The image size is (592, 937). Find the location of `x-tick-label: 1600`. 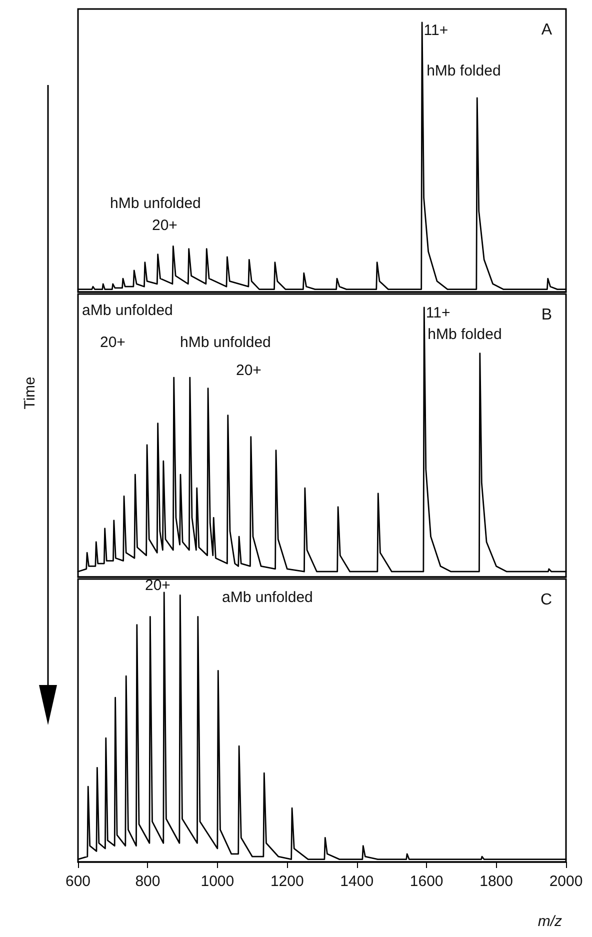

x-tick-label: 1600 is located at coordinates (427, 881).